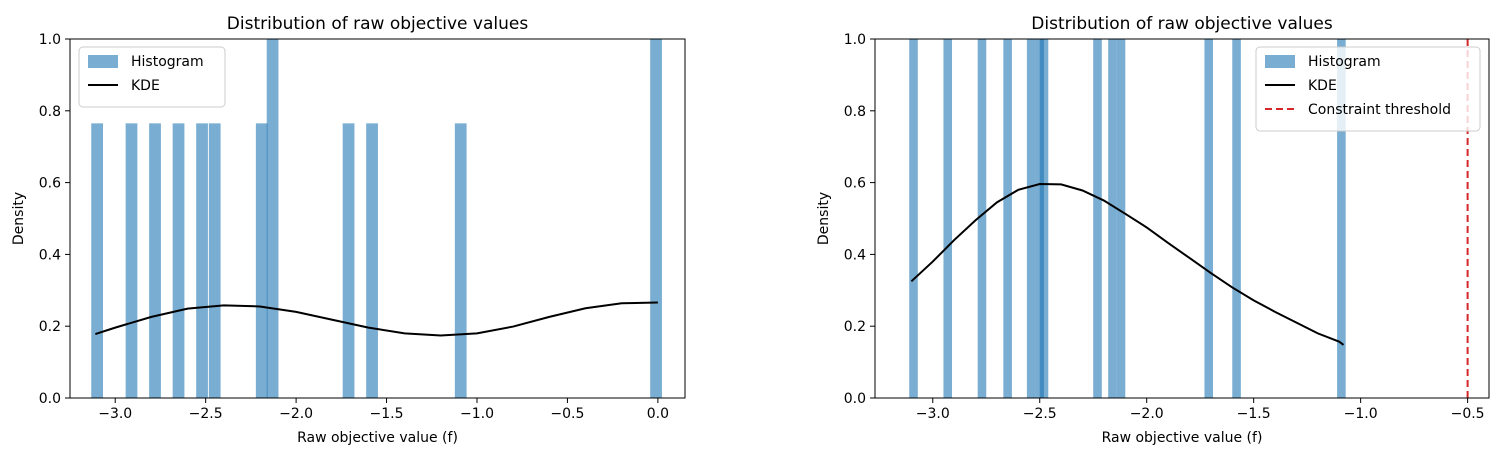  I want to click on x-tick-label: 0.0, so click(658, 414).